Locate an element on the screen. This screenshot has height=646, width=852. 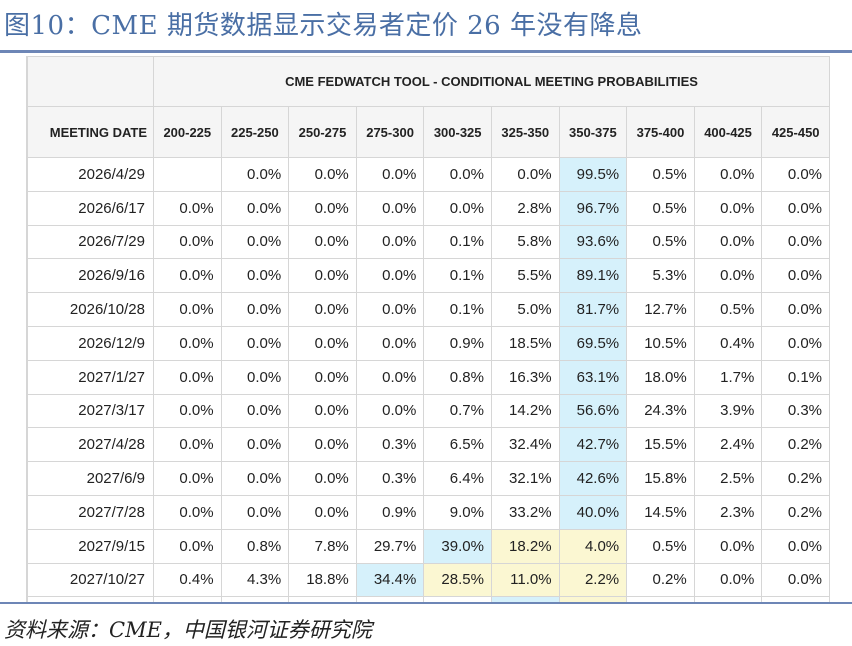
rate-range-header: 200-225 is located at coordinates (187, 132).